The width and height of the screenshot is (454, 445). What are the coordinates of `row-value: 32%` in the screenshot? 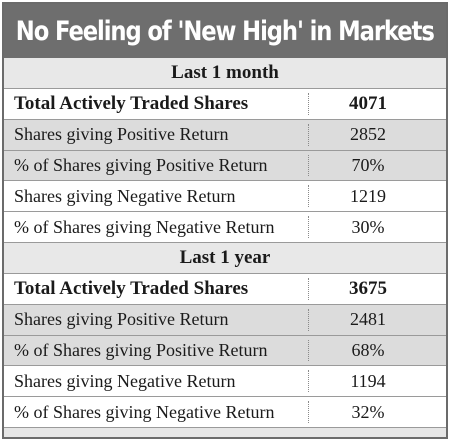 It's located at (368, 411).